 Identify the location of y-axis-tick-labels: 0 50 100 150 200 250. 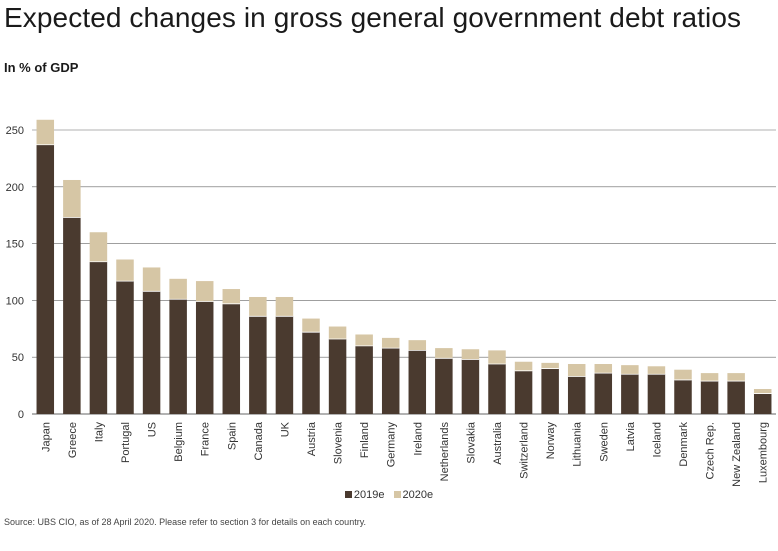
(15, 273).